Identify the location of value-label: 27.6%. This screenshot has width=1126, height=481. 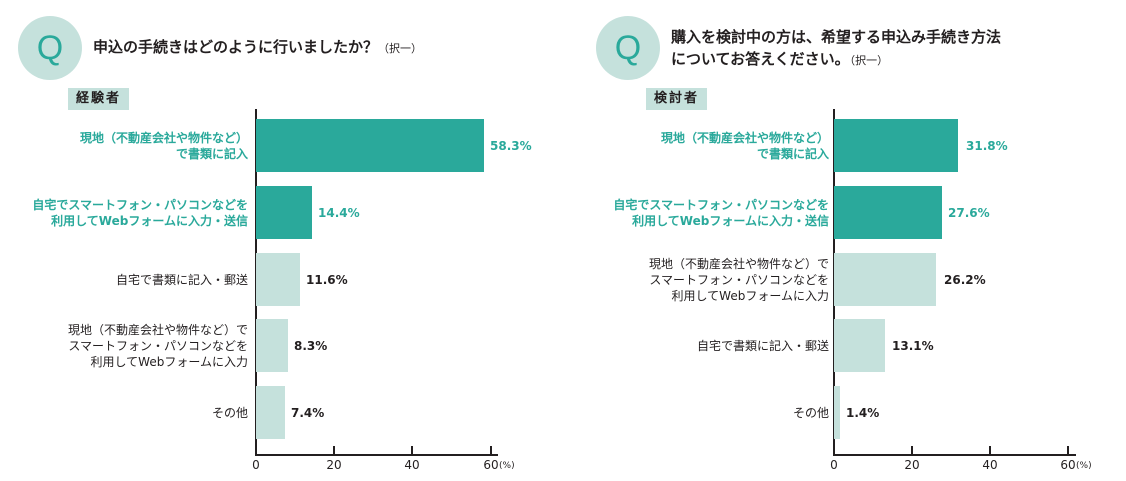
(969, 212).